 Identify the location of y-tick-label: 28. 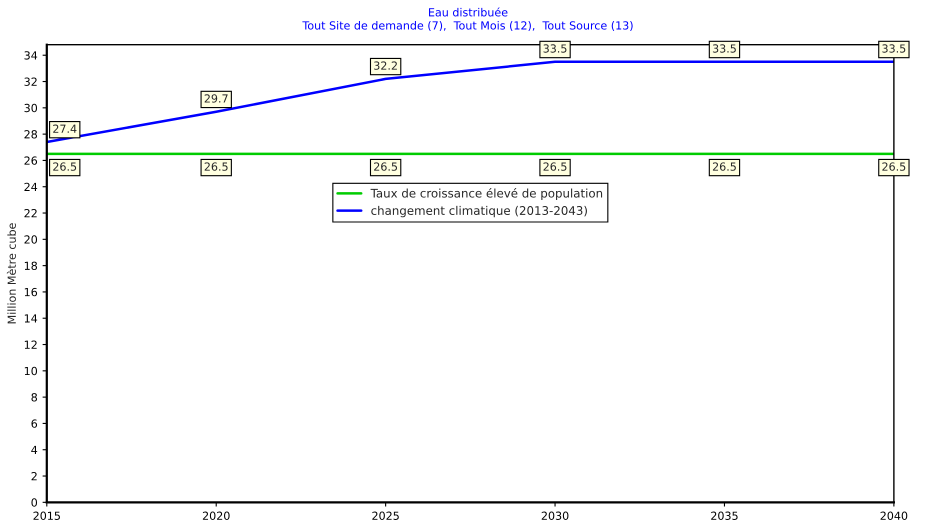
(31, 134).